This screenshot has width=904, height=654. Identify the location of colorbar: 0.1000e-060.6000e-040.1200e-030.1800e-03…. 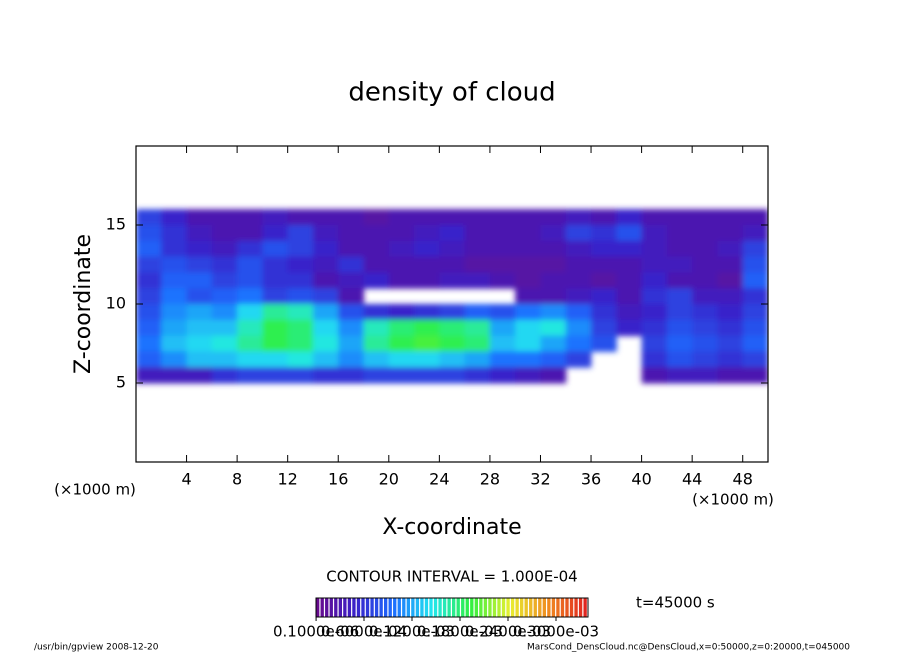
(436, 619).